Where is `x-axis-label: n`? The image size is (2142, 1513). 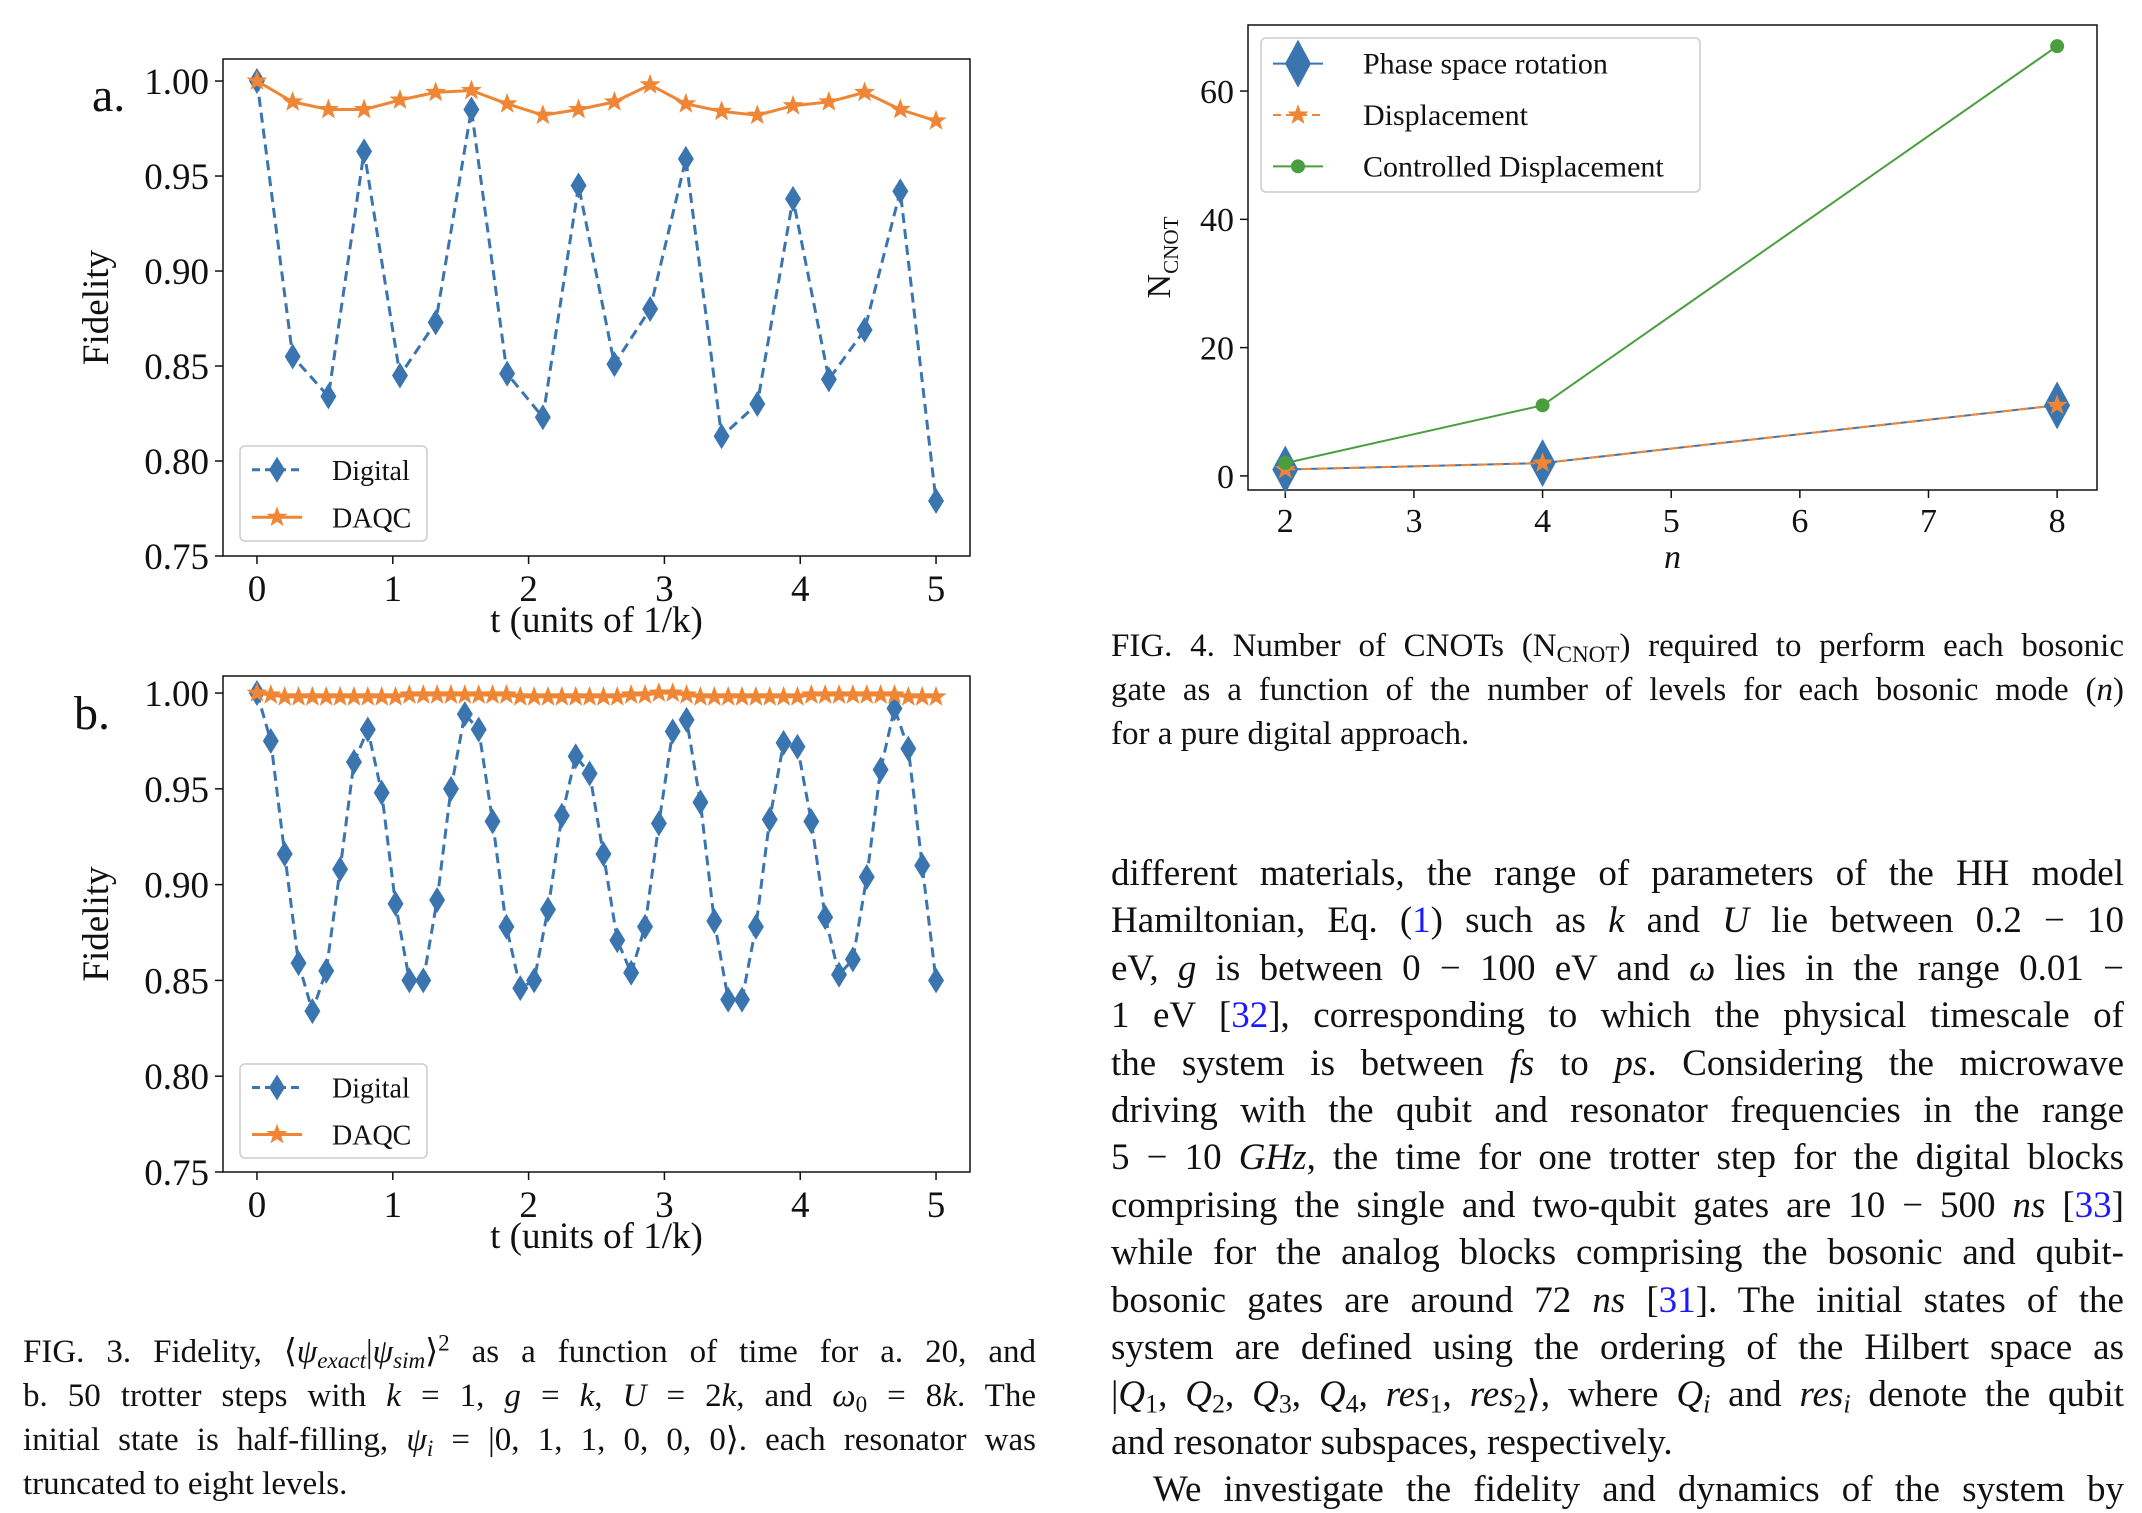
x-axis-label: n is located at coordinates (1672, 557).